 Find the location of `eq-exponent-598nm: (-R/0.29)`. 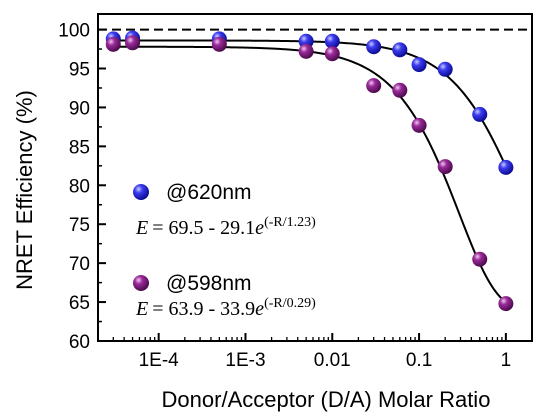

eq-exponent-598nm: (-R/0.29) is located at coordinates (290, 303).